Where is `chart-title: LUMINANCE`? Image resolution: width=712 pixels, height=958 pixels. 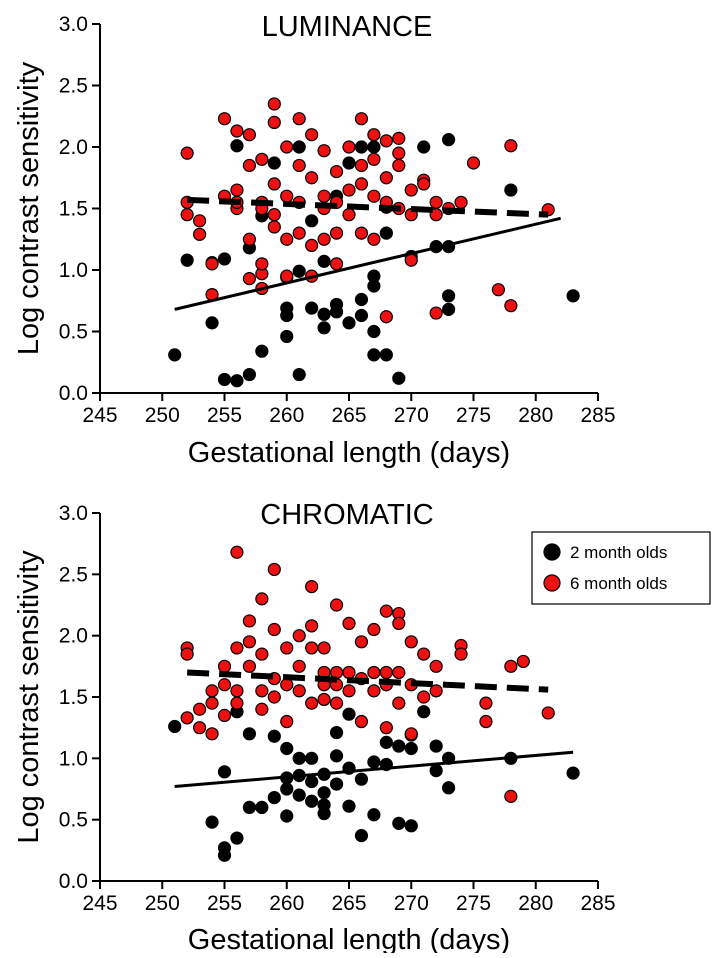 chart-title: LUMINANCE is located at coordinates (347, 27).